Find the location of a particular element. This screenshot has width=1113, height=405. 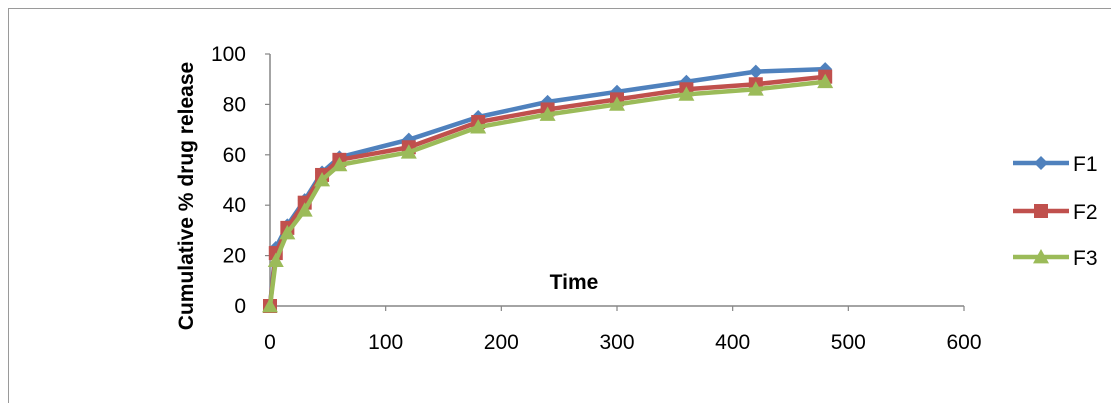

x-tick-label: 0 is located at coordinates (270, 342).